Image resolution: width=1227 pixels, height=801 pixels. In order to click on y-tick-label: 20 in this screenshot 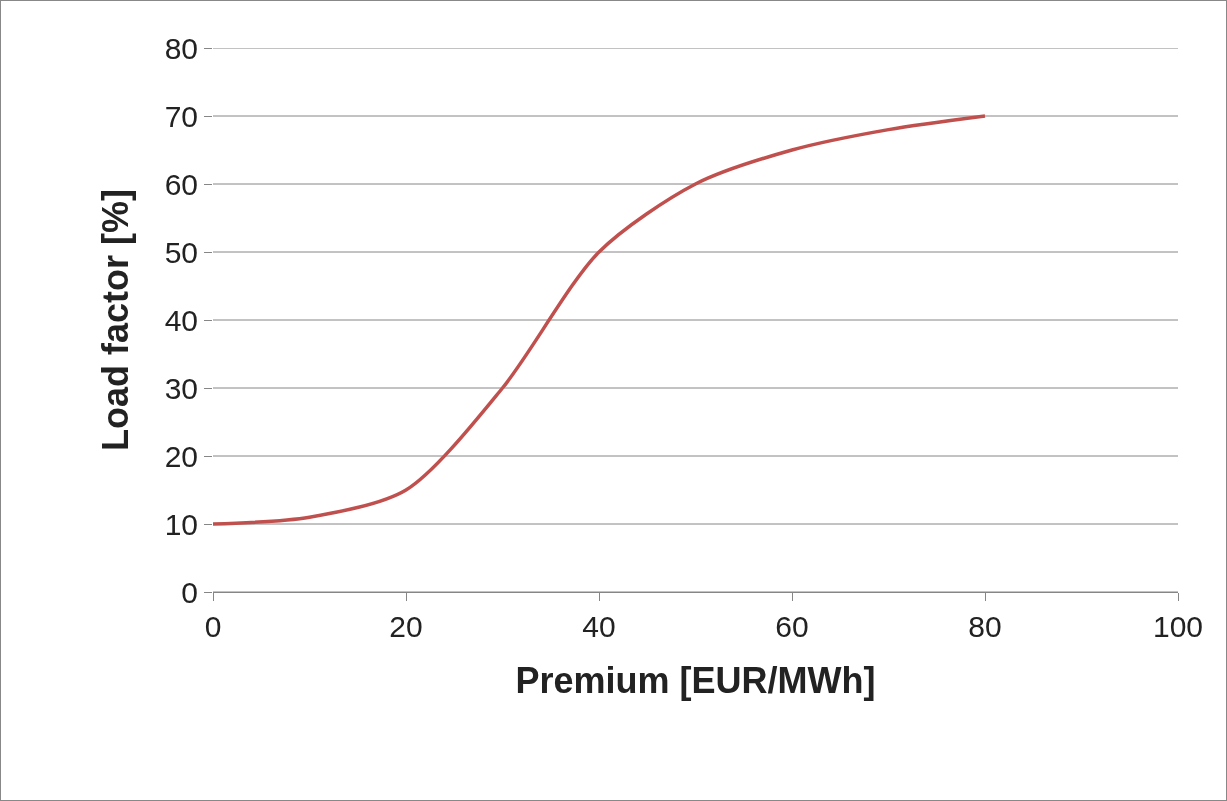, I will do `click(181, 456)`.